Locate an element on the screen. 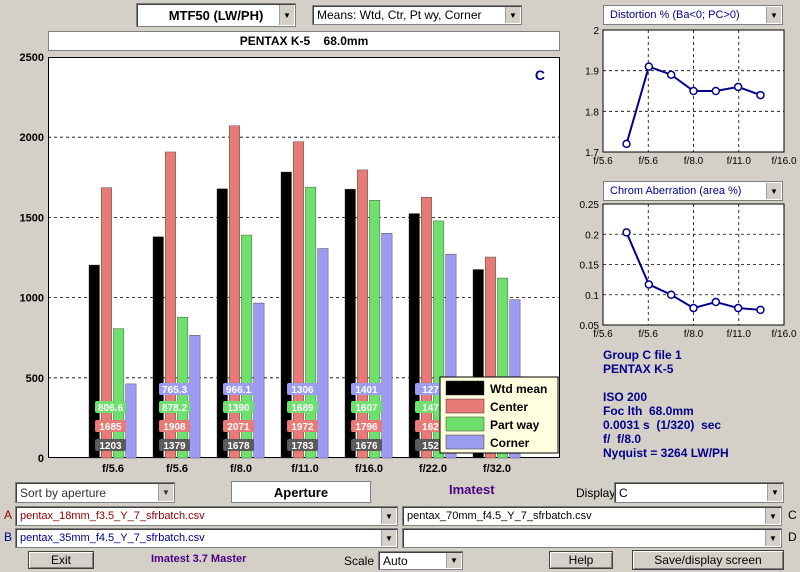 This screenshot has width=800, height=572. bar-label: 127 is located at coordinates (430, 390).